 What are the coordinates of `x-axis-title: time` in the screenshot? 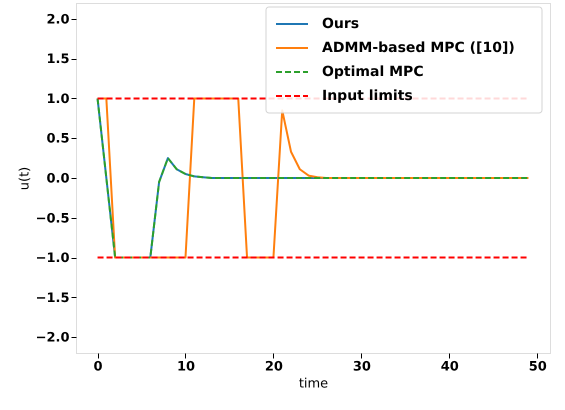 It's located at (313, 384).